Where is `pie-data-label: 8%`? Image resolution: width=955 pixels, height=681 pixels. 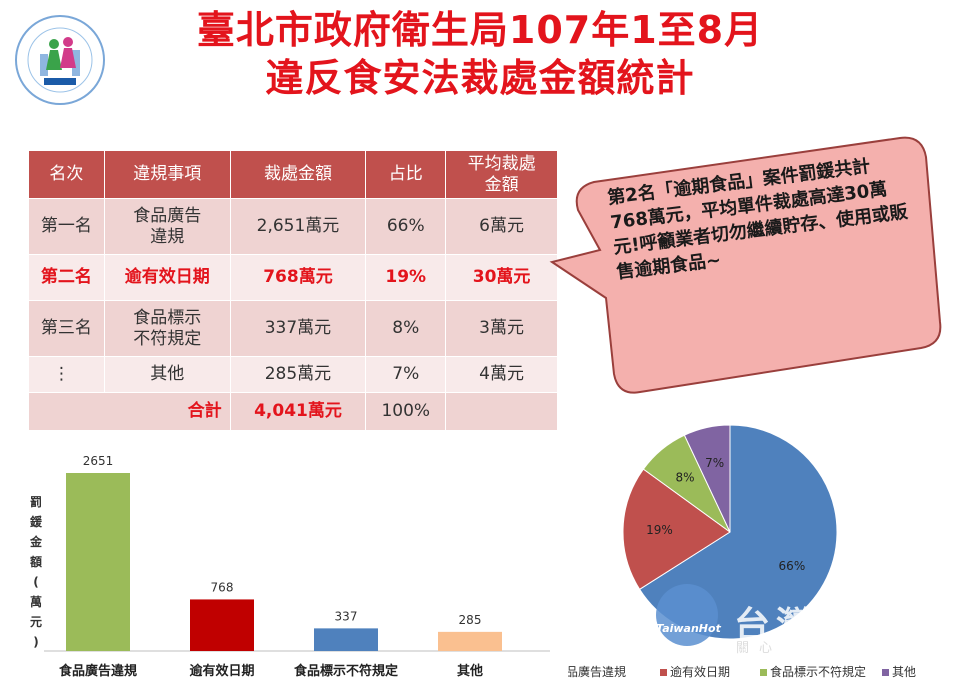 pie-data-label: 8% is located at coordinates (684, 478).